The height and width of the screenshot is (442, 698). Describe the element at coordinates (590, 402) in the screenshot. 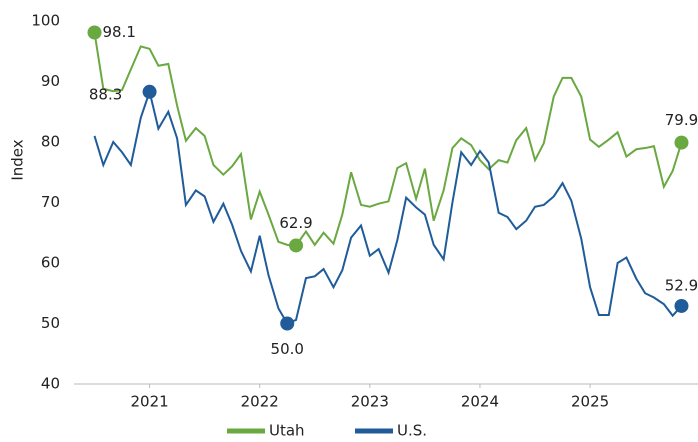

I see `x-tick-label: 2025` at that location.